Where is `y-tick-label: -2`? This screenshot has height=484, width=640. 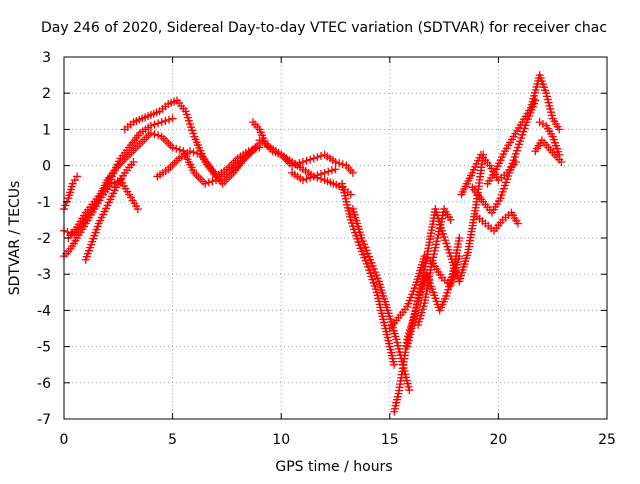
y-tick-label: -2 is located at coordinates (44, 239).